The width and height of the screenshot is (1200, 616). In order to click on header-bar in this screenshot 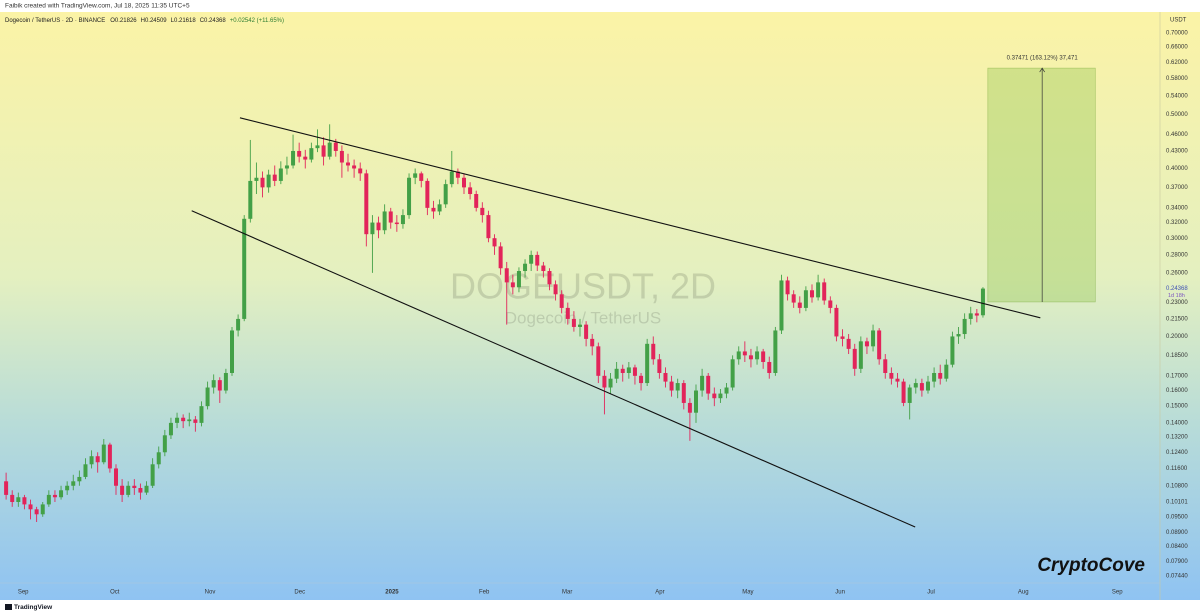, I will do `click(600, 6)`.